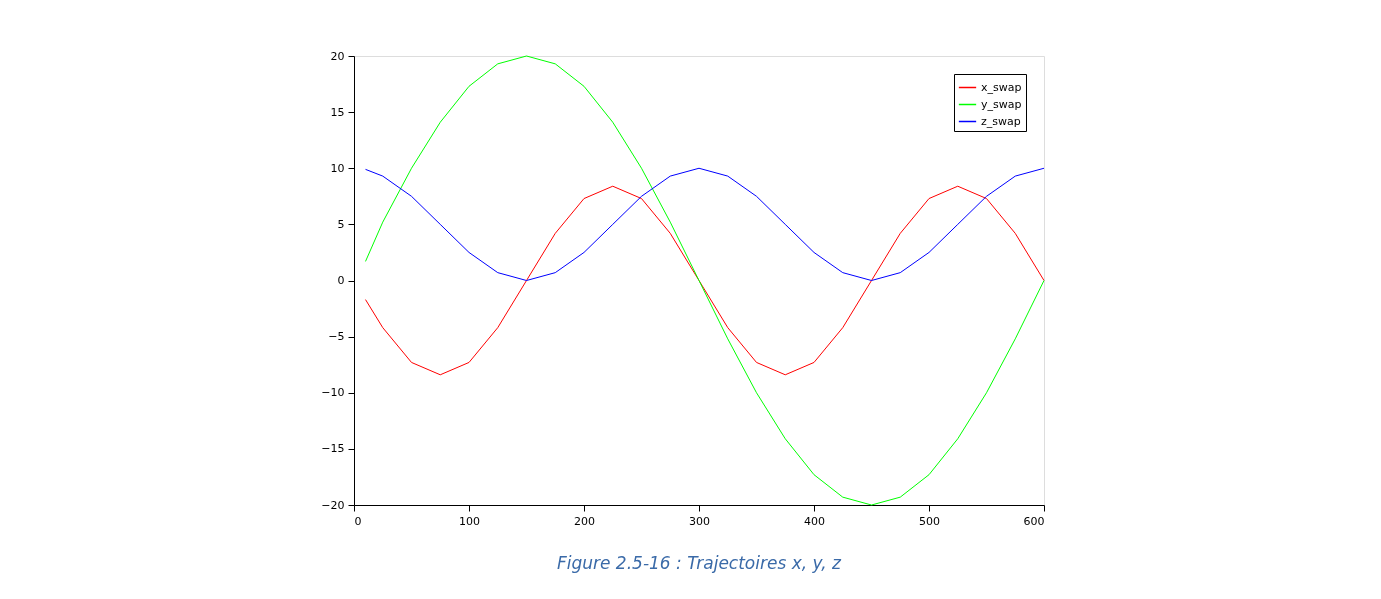 The width and height of the screenshot is (1381, 599). Describe the element at coordinates (337, 112) in the screenshot. I see `y-tick-label: 15` at that location.